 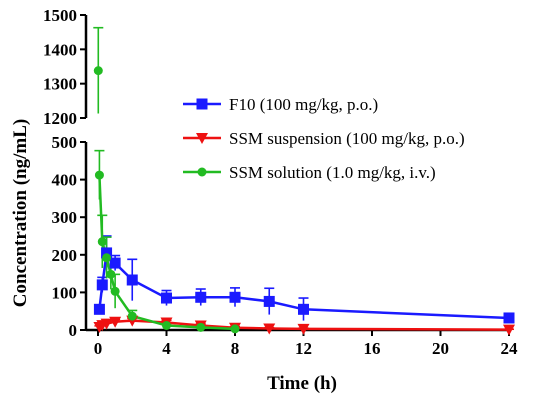 What do you see at coordinates (347, 138) in the screenshot?
I see `legend-label-ssm-suspension: SSM suspension (100 mg/kg, p.o.)` at bounding box center [347, 138].